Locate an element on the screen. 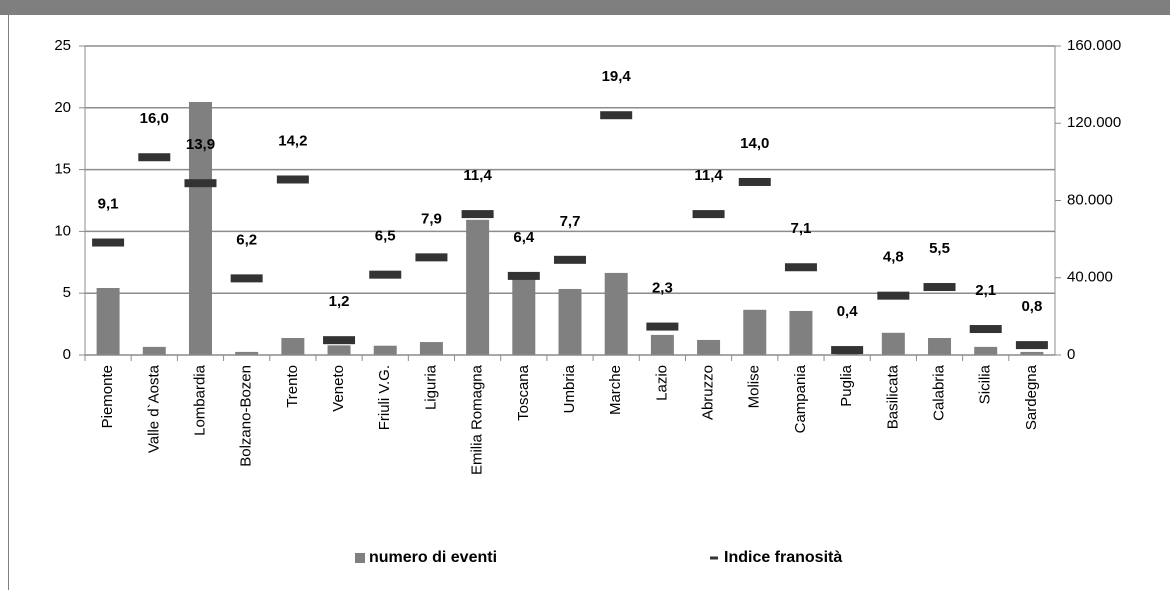 Image resolution: width=1170 pixels, height=590 pixels. data-label: 14,2 is located at coordinates (292, 140).